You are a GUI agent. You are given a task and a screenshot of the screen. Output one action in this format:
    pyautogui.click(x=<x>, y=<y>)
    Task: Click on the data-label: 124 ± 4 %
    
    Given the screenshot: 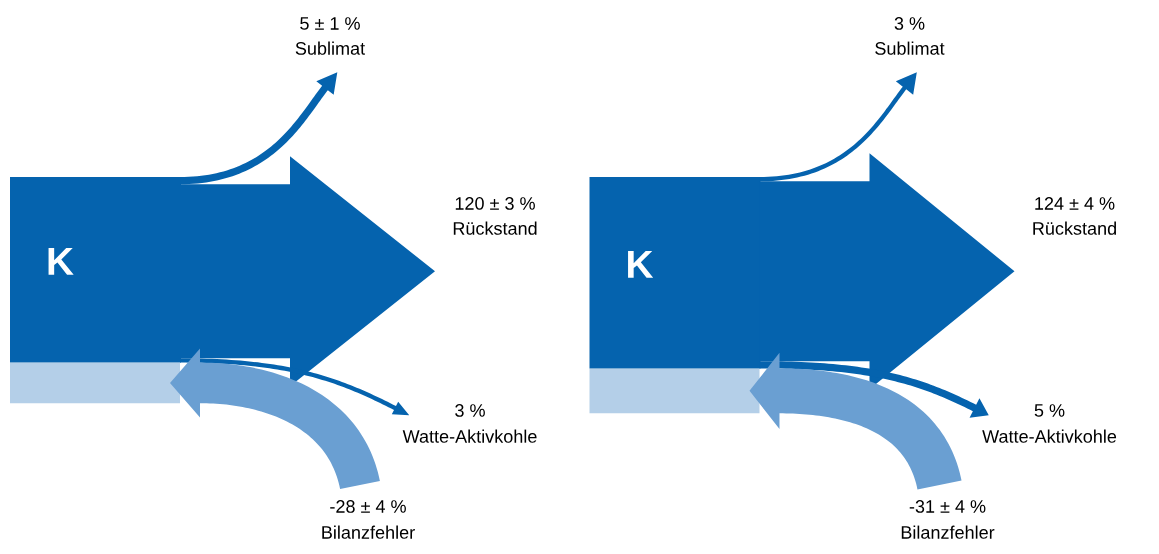 What is the action you would take?
    pyautogui.click(x=1075, y=203)
    